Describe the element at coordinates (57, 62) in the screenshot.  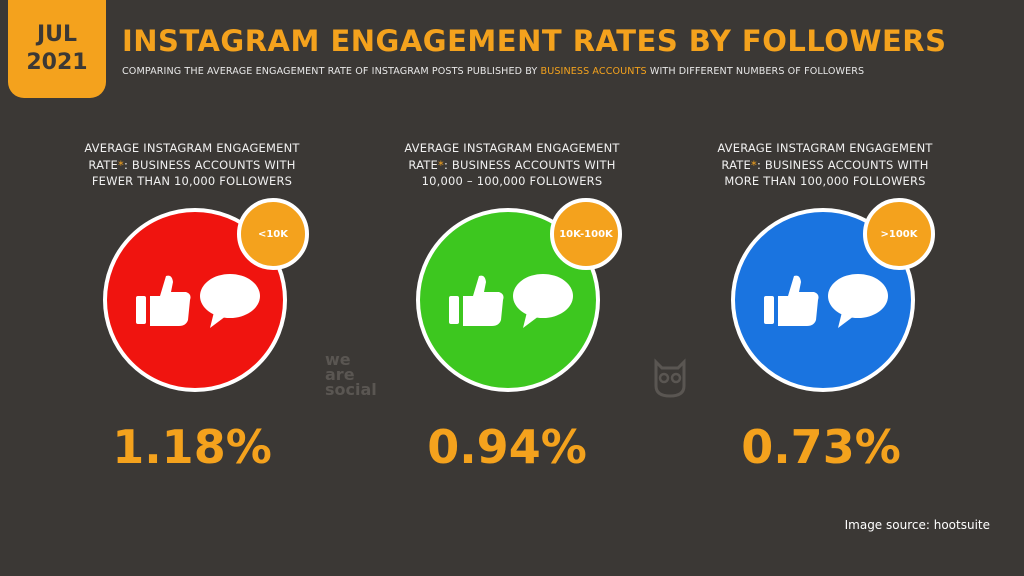
I see `date-year: 2021` at that location.